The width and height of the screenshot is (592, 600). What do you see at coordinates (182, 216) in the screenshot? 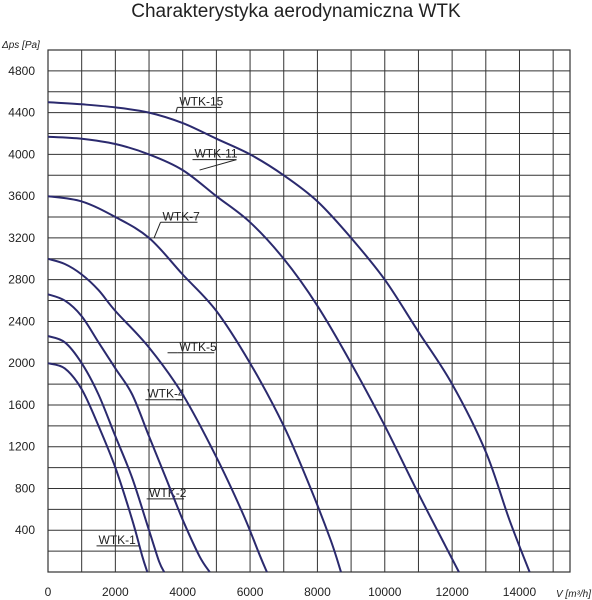
I see `curve-label-wtk-7: WTK-7` at bounding box center [182, 216].